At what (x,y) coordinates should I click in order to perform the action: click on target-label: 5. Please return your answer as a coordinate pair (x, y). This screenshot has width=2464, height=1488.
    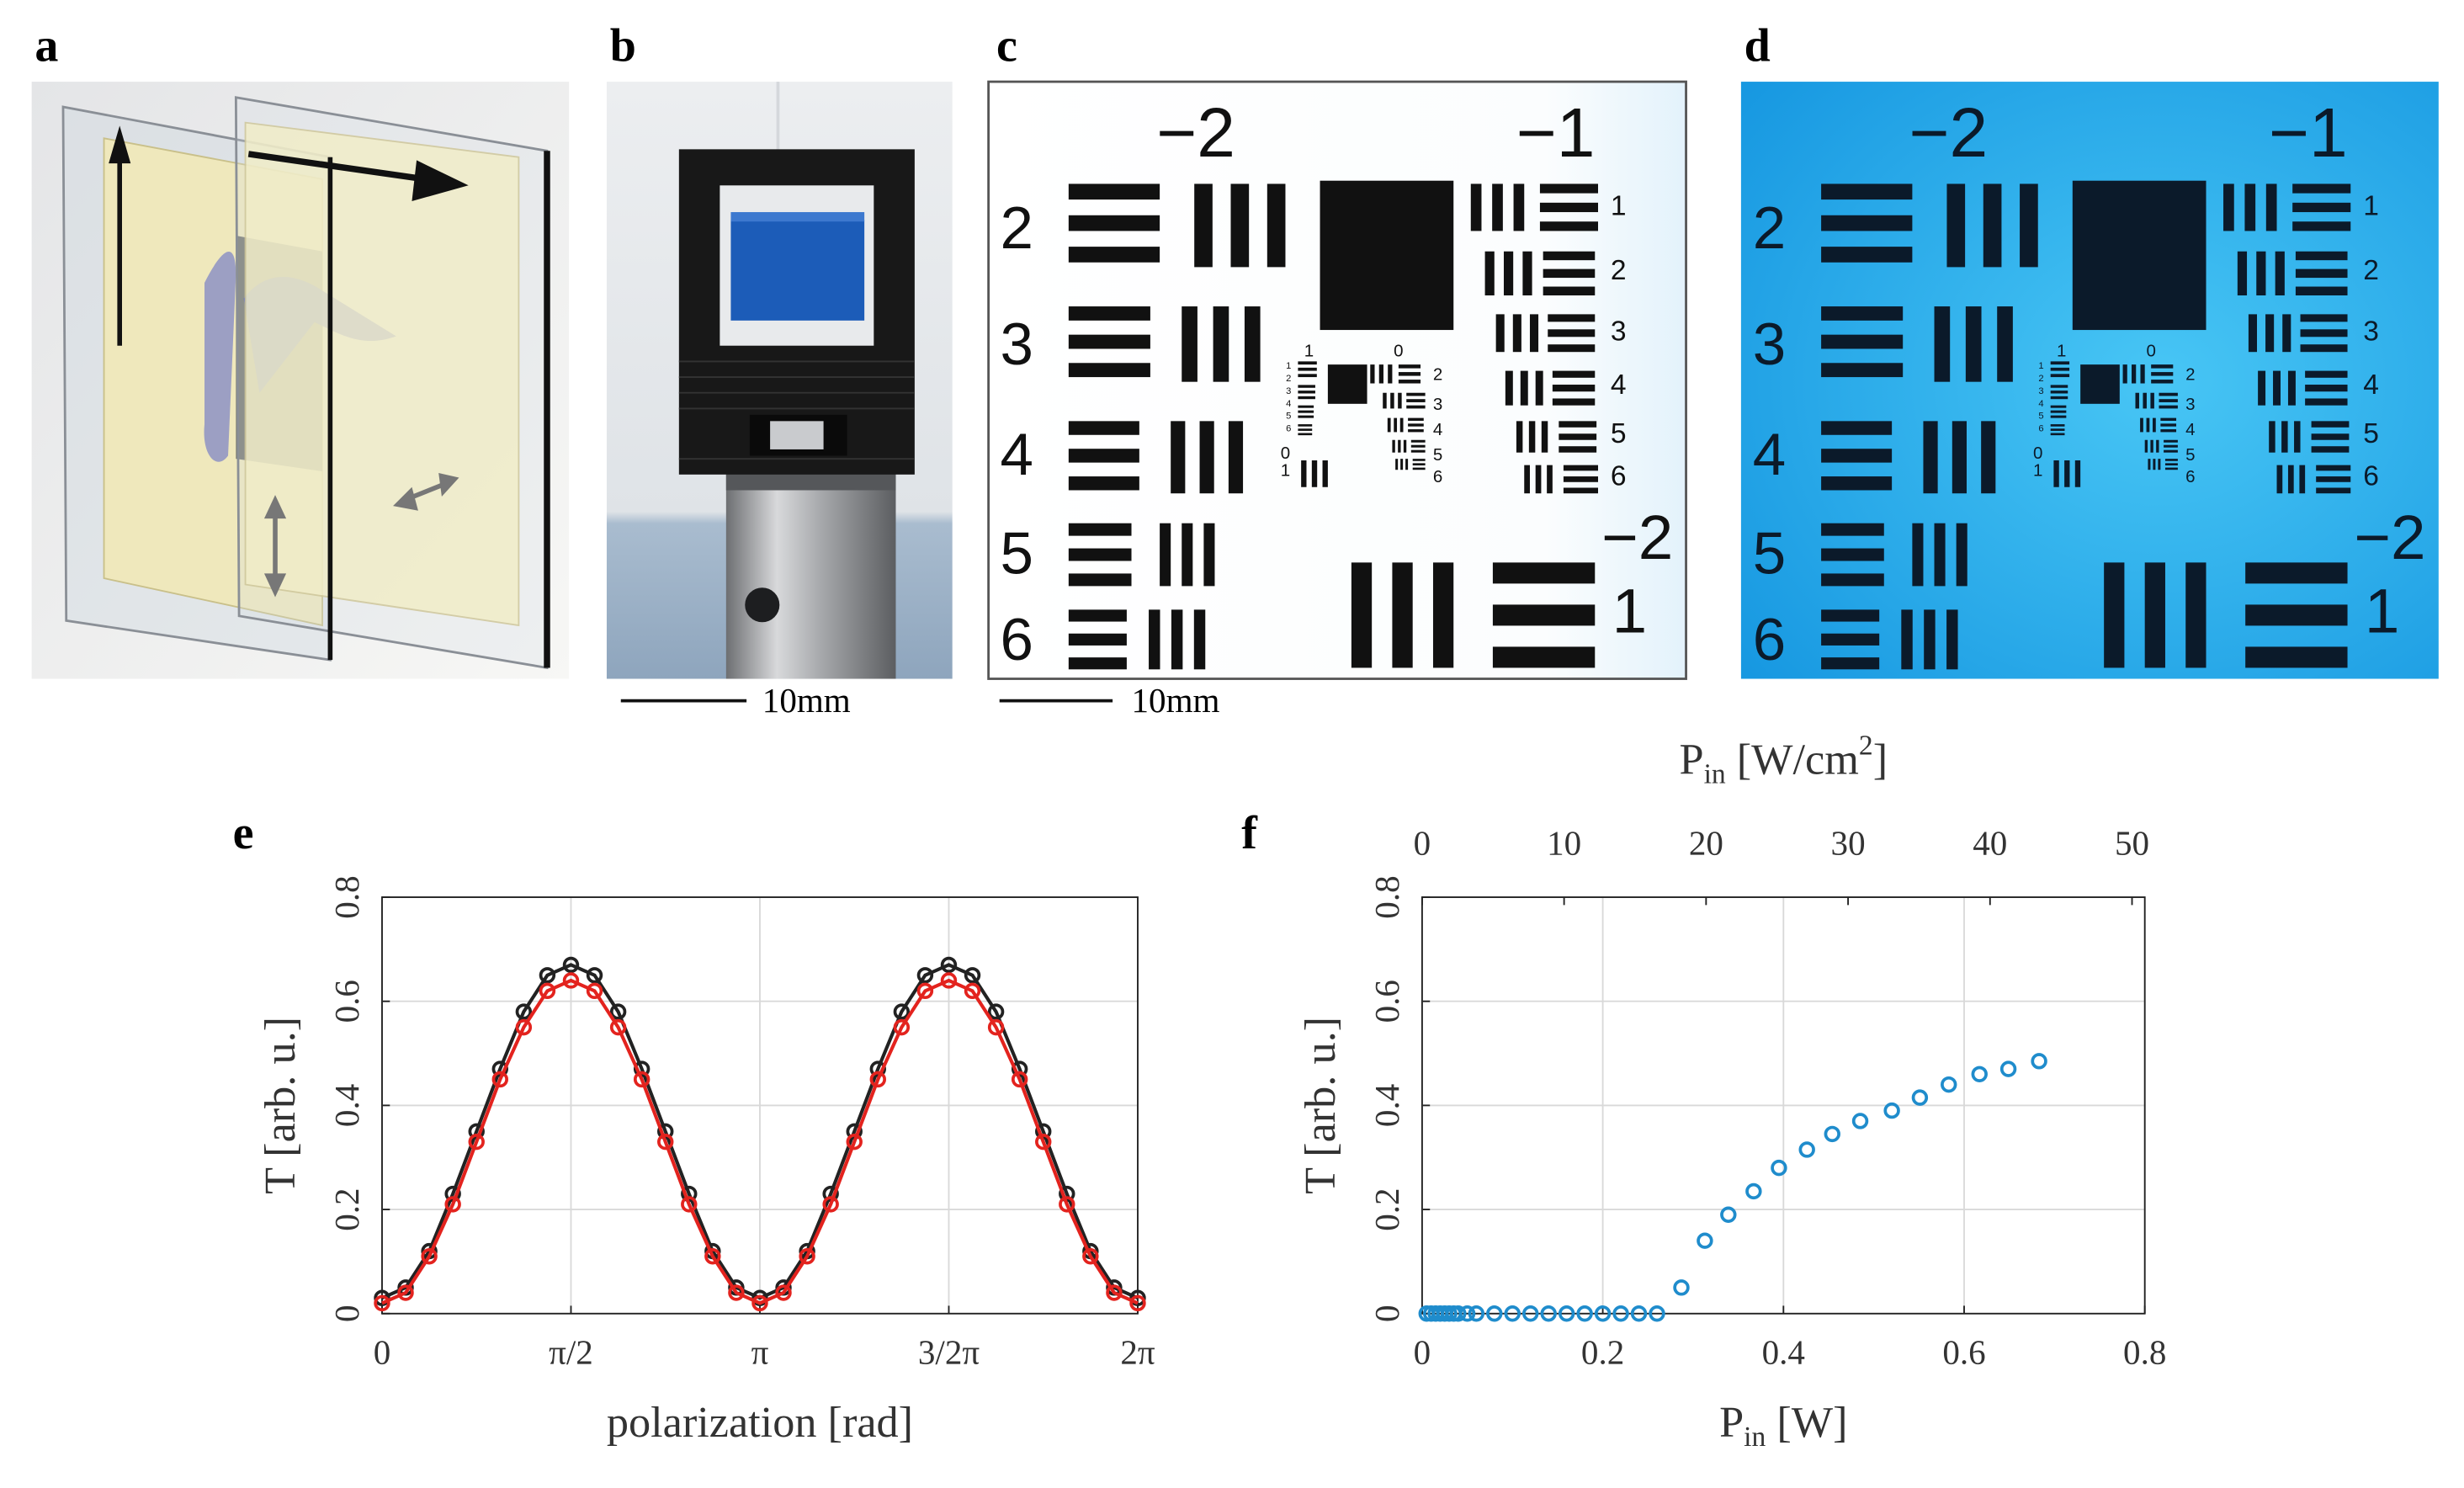
    Looking at the image, I should click on (1288, 417).